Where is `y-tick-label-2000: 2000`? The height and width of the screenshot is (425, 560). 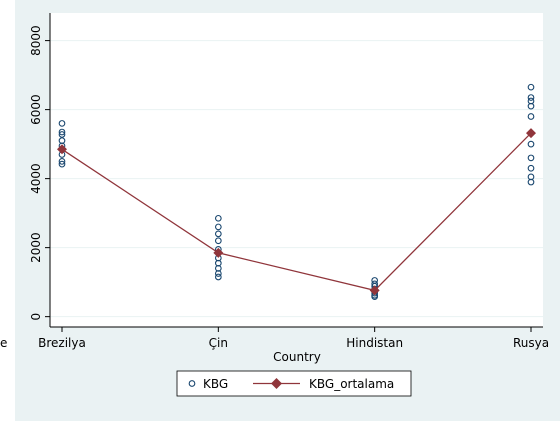 y-tick-label-2000: 2000 is located at coordinates (36, 247).